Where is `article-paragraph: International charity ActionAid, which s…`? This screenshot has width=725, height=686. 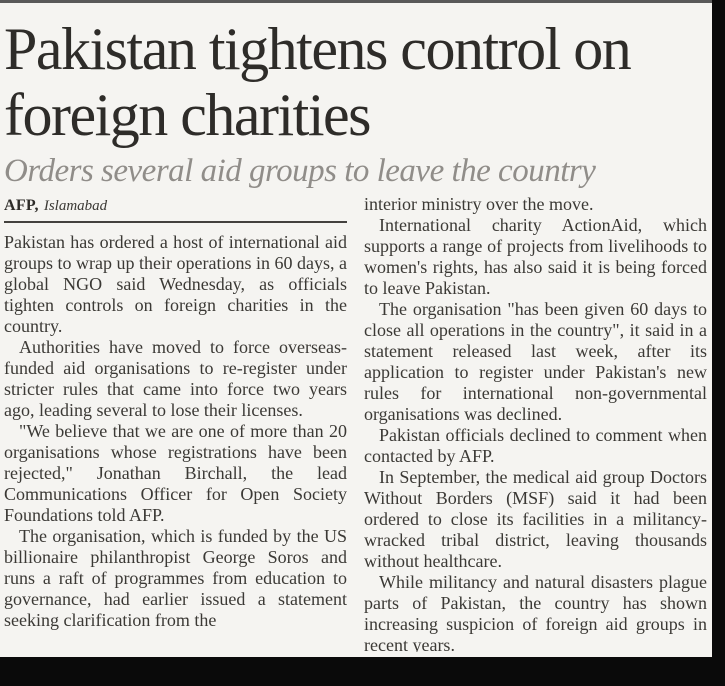
article-paragraph: International charity ActionAid, which s… is located at coordinates (535, 256).